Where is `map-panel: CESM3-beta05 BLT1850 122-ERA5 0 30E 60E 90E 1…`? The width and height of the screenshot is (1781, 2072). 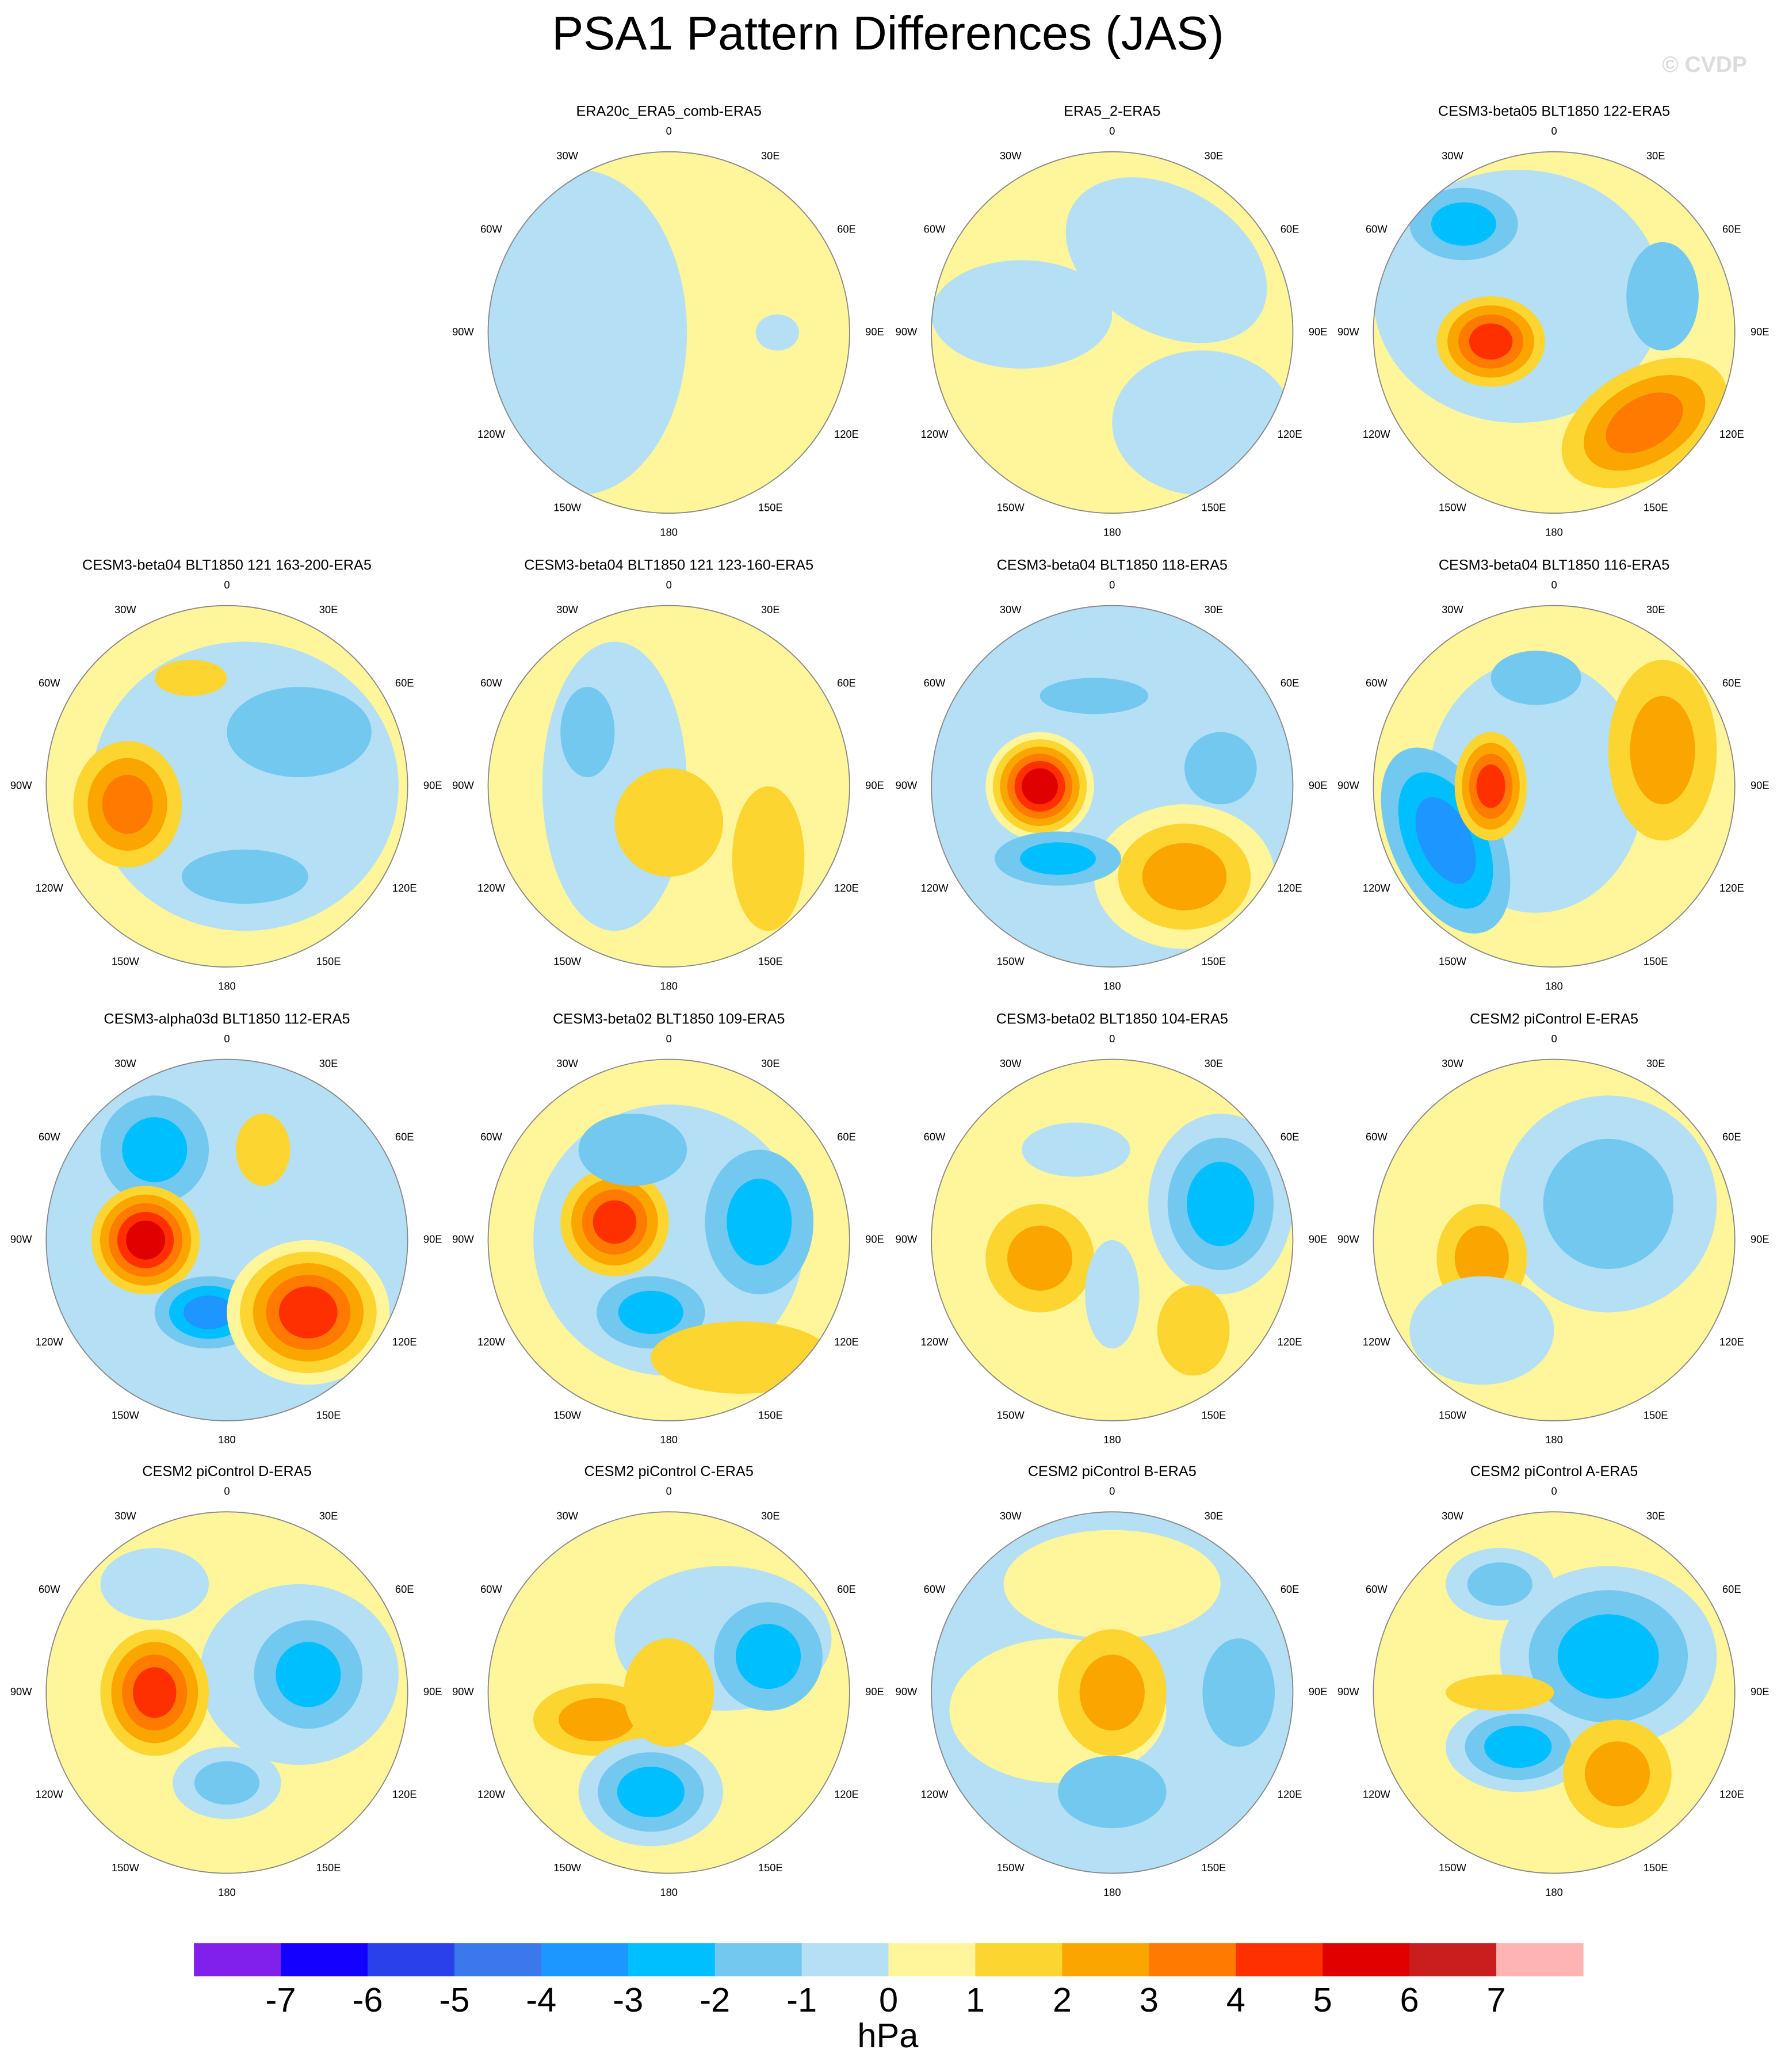 map-panel: CESM3-beta05 BLT1850 122-ERA5 0 30E 60E 90E 1… is located at coordinates (1553, 321).